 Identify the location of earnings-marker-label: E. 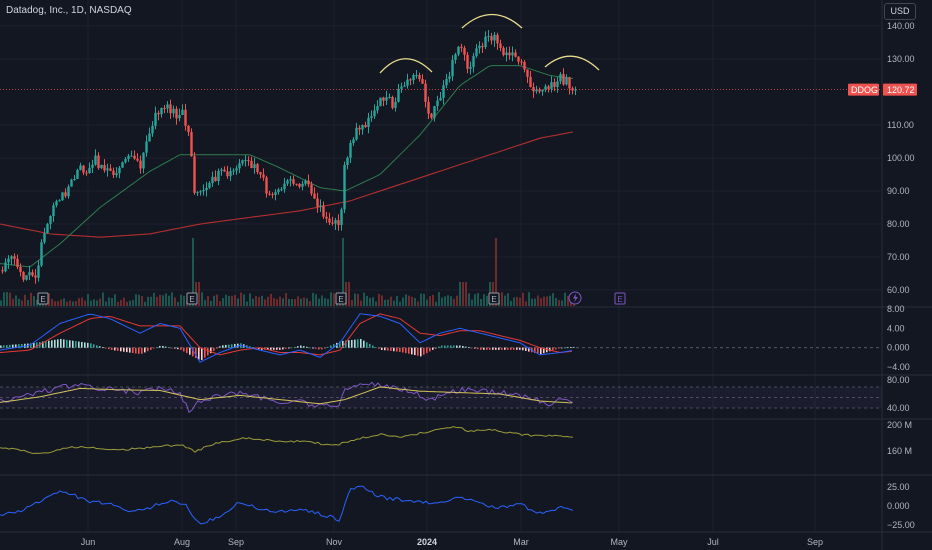
(340, 299).